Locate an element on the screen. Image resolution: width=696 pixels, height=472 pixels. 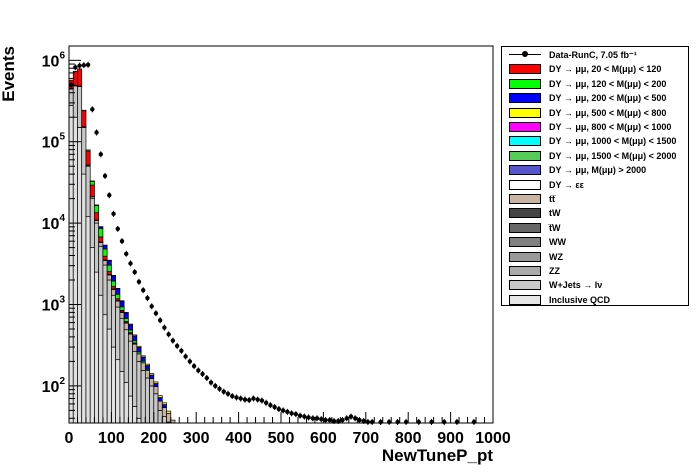
x-tick-label-8: 800 is located at coordinates (408, 438).